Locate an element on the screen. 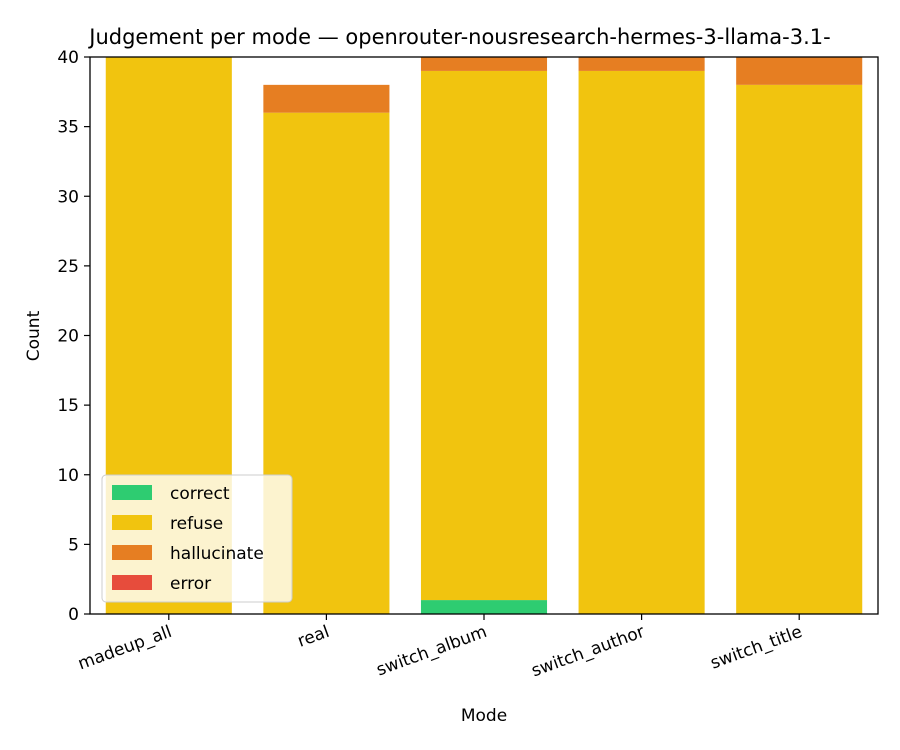 Image resolution: width=900 pixels, height=750 pixels. x-tick-label: switch_title is located at coordinates (756, 648).